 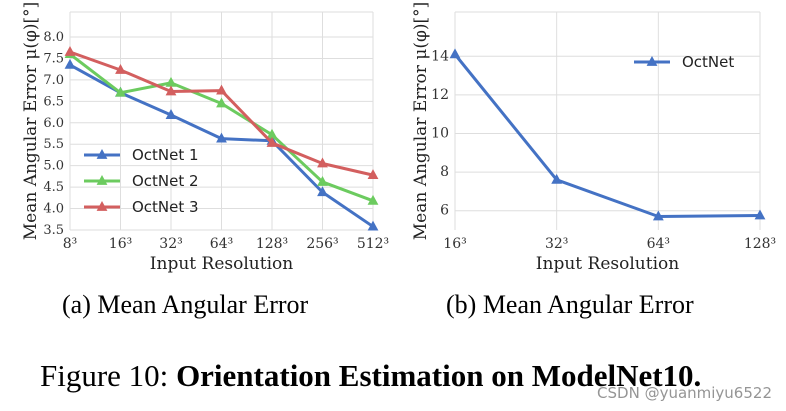 What do you see at coordinates (53, 101) in the screenshot?
I see `y-tick-label: 6.5` at bounding box center [53, 101].